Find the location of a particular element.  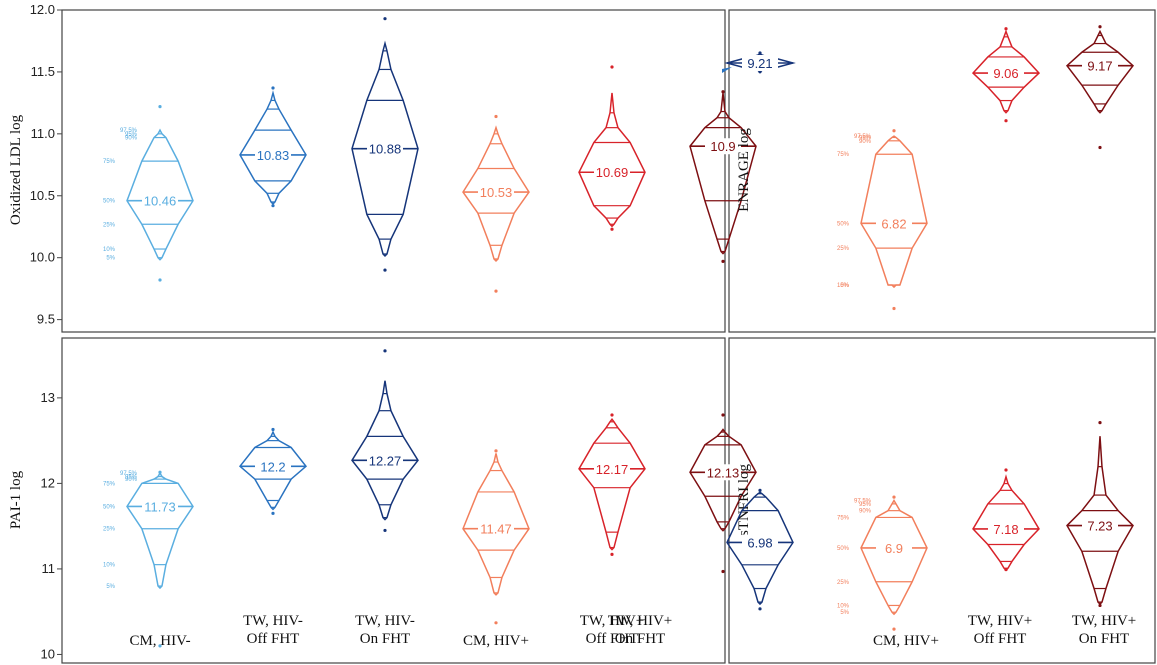

median-label: 9.17 is located at coordinates (1099, 66).